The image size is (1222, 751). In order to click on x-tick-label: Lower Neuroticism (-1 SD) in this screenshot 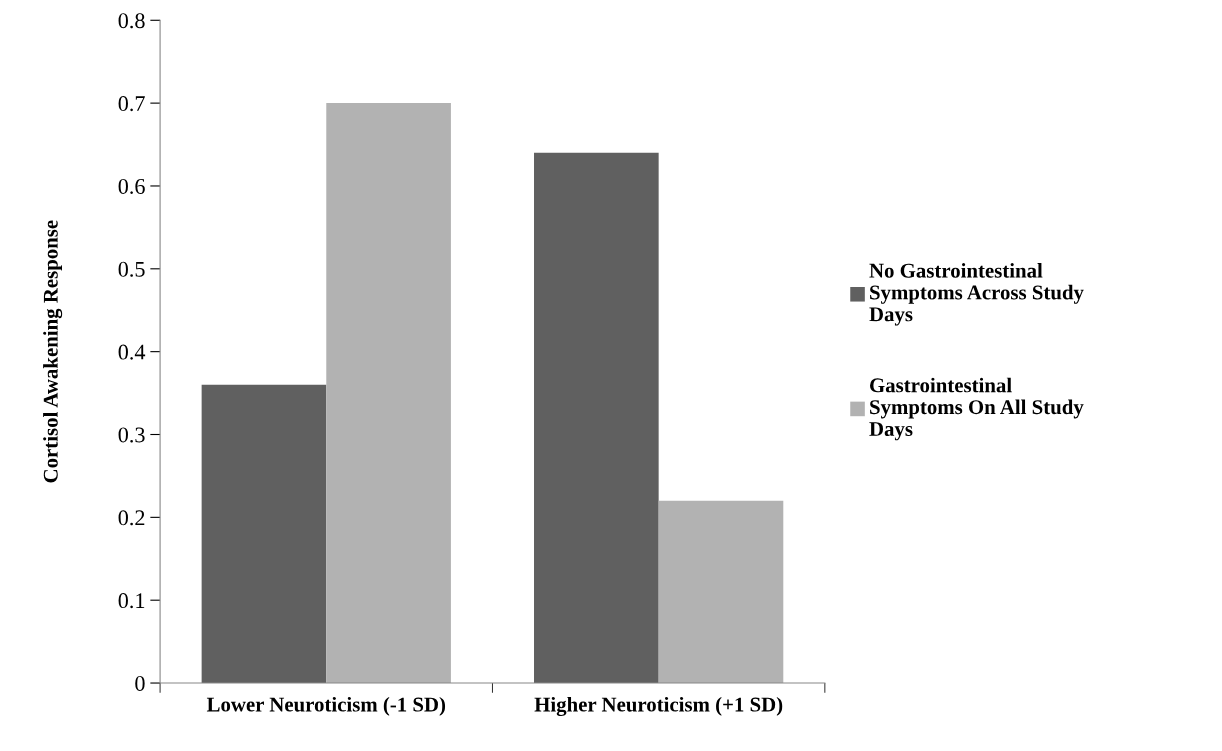, I will do `click(326, 706)`.